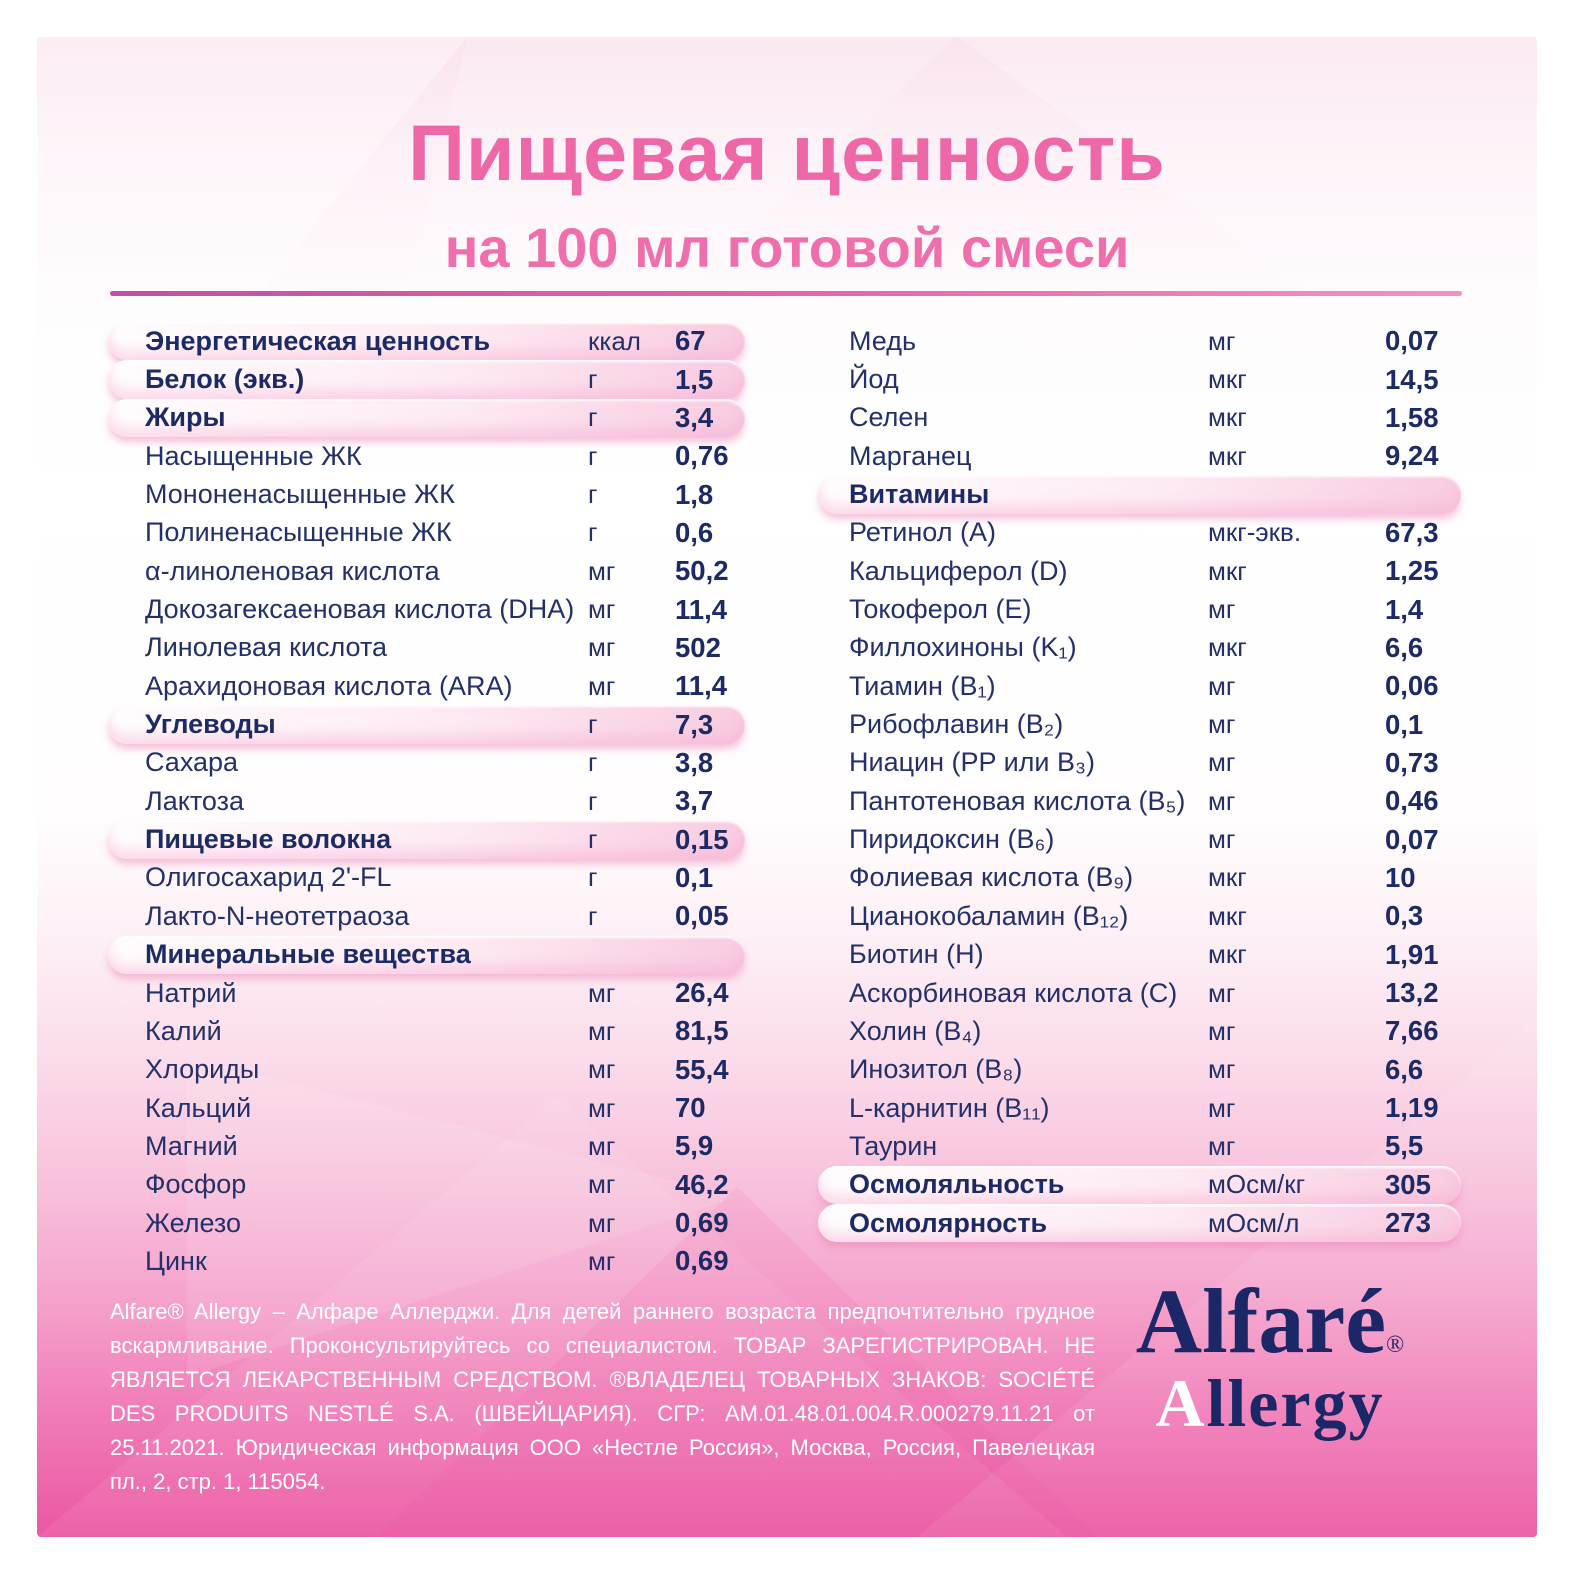 This screenshot has width=1575, height=1575. Describe the element at coordinates (1412, 1108) in the screenshot. I see `row-value: 1,19` at that location.